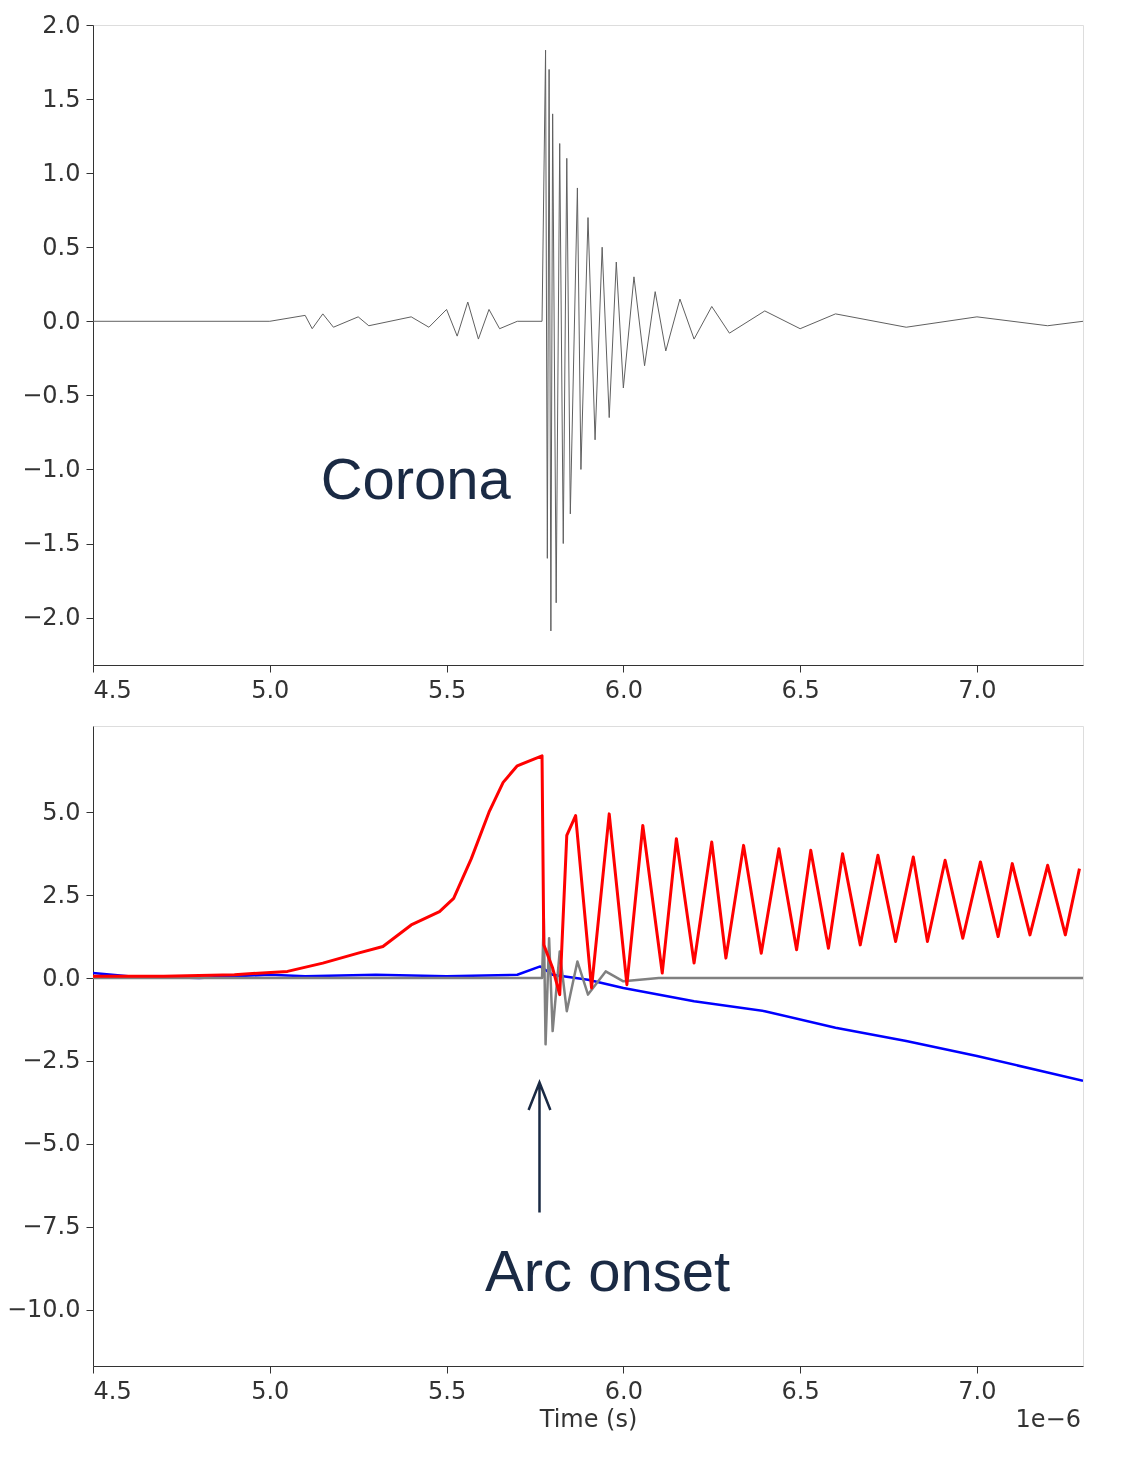 Image resolution: width=1130 pixels, height=1484 pixels. Describe the element at coordinates (51, 1060) in the screenshot. I see `y-tick-label: −2.5` at that location.